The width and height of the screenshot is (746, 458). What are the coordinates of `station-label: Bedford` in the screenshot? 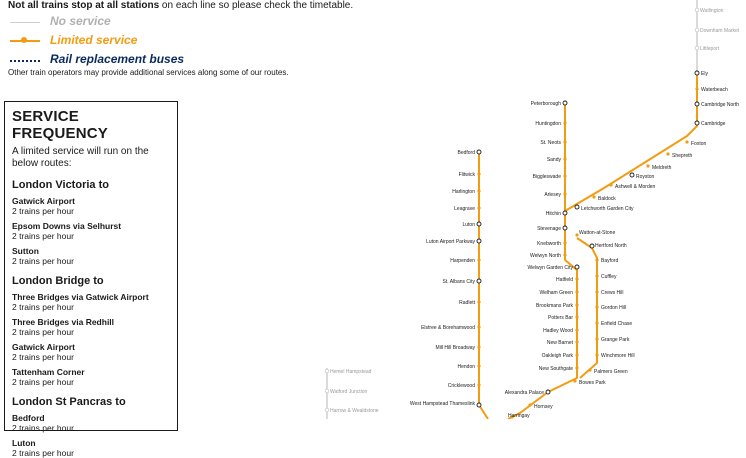 It's located at (466, 153).